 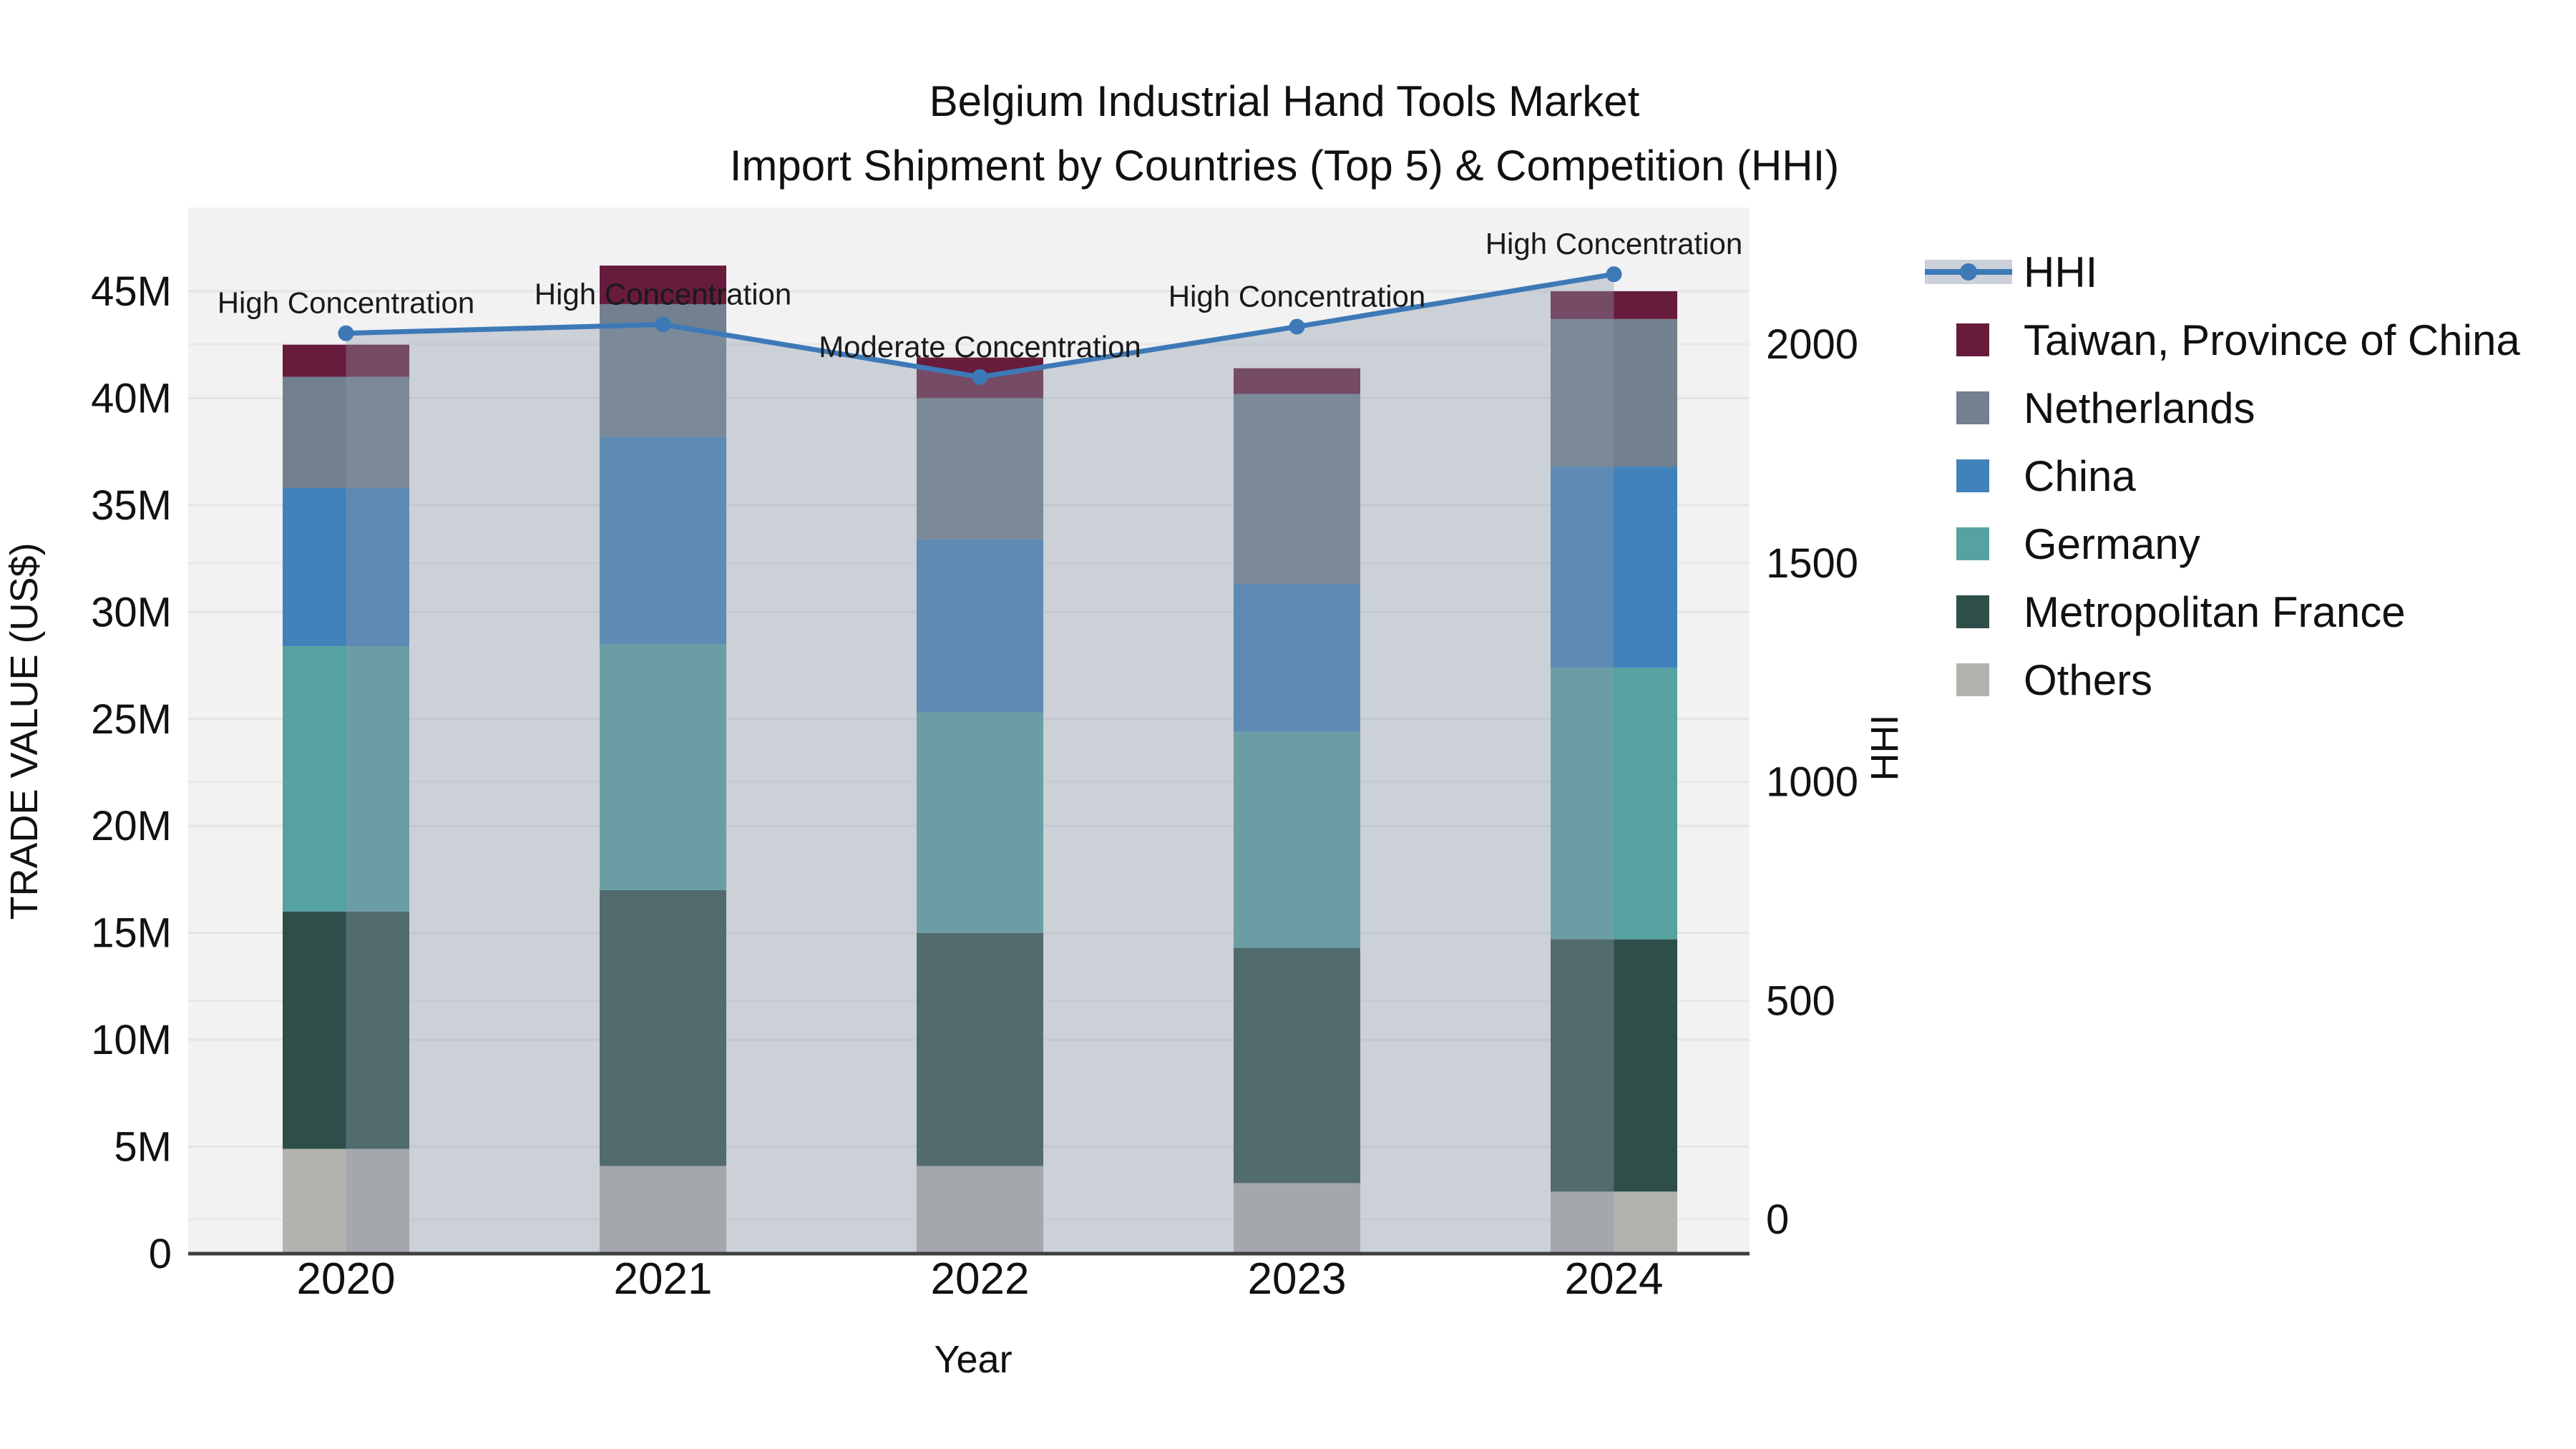 What do you see at coordinates (2272, 340) in the screenshot?
I see `legend-item-label: Taiwan, Province of China` at bounding box center [2272, 340].